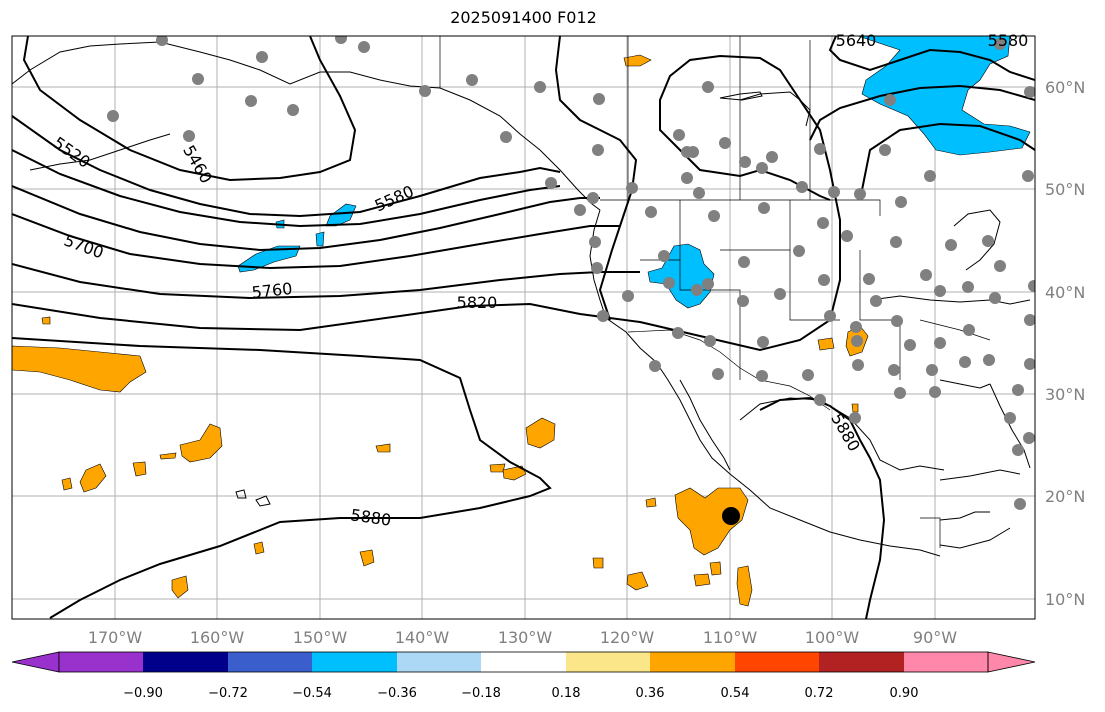 This screenshot has width=1105, height=712. What do you see at coordinates (1065, 599) in the screenshot?
I see `lat-label-10n: 10°N` at bounding box center [1065, 599].